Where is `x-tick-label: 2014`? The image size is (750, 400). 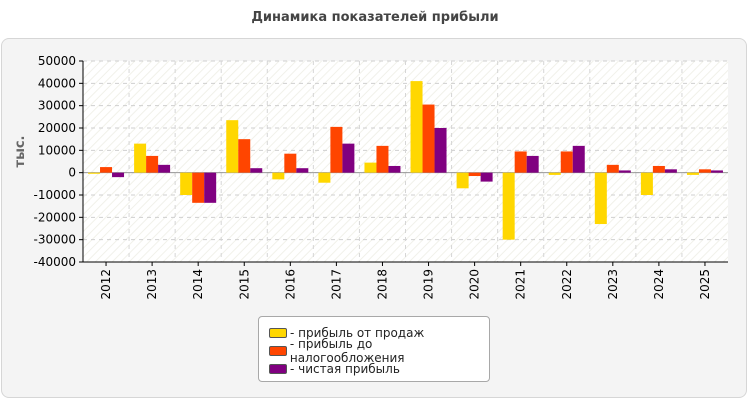
x-tick-label: 2014 is located at coordinates (198, 284).